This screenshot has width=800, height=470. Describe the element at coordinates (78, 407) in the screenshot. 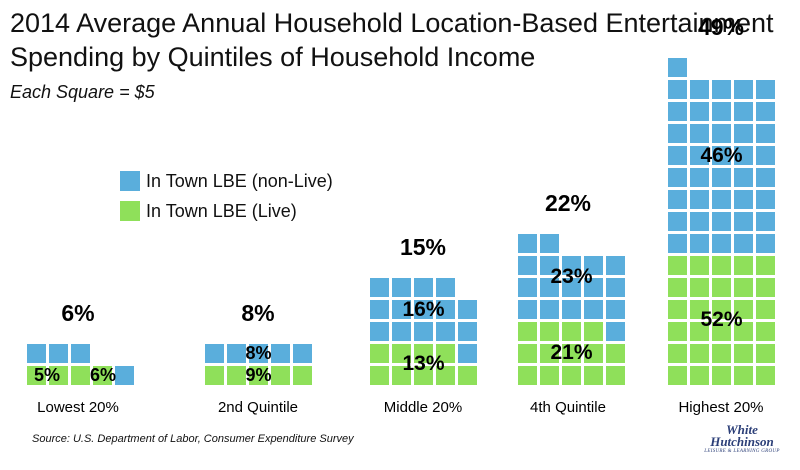

I see `category-label: Lowest 20%` at that location.